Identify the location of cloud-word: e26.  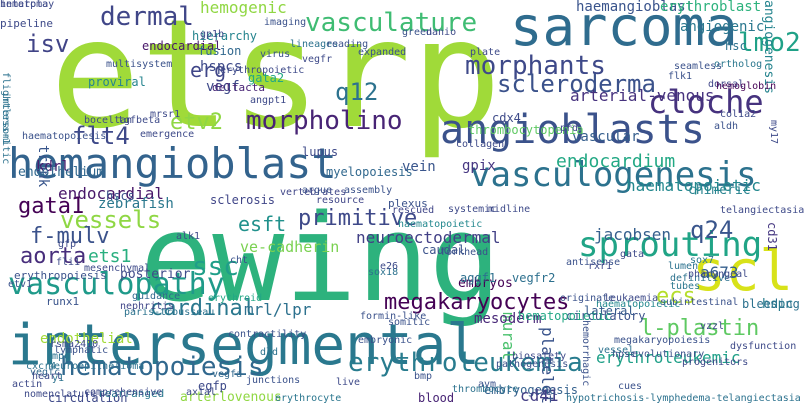
(389, 266).